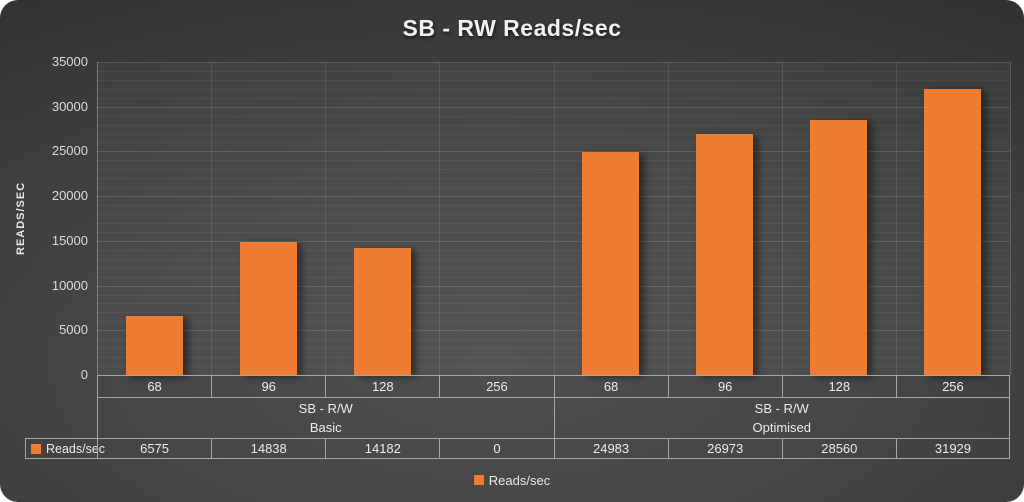 The image size is (1024, 502). I want to click on legend-label: Reads/sec, so click(519, 480).